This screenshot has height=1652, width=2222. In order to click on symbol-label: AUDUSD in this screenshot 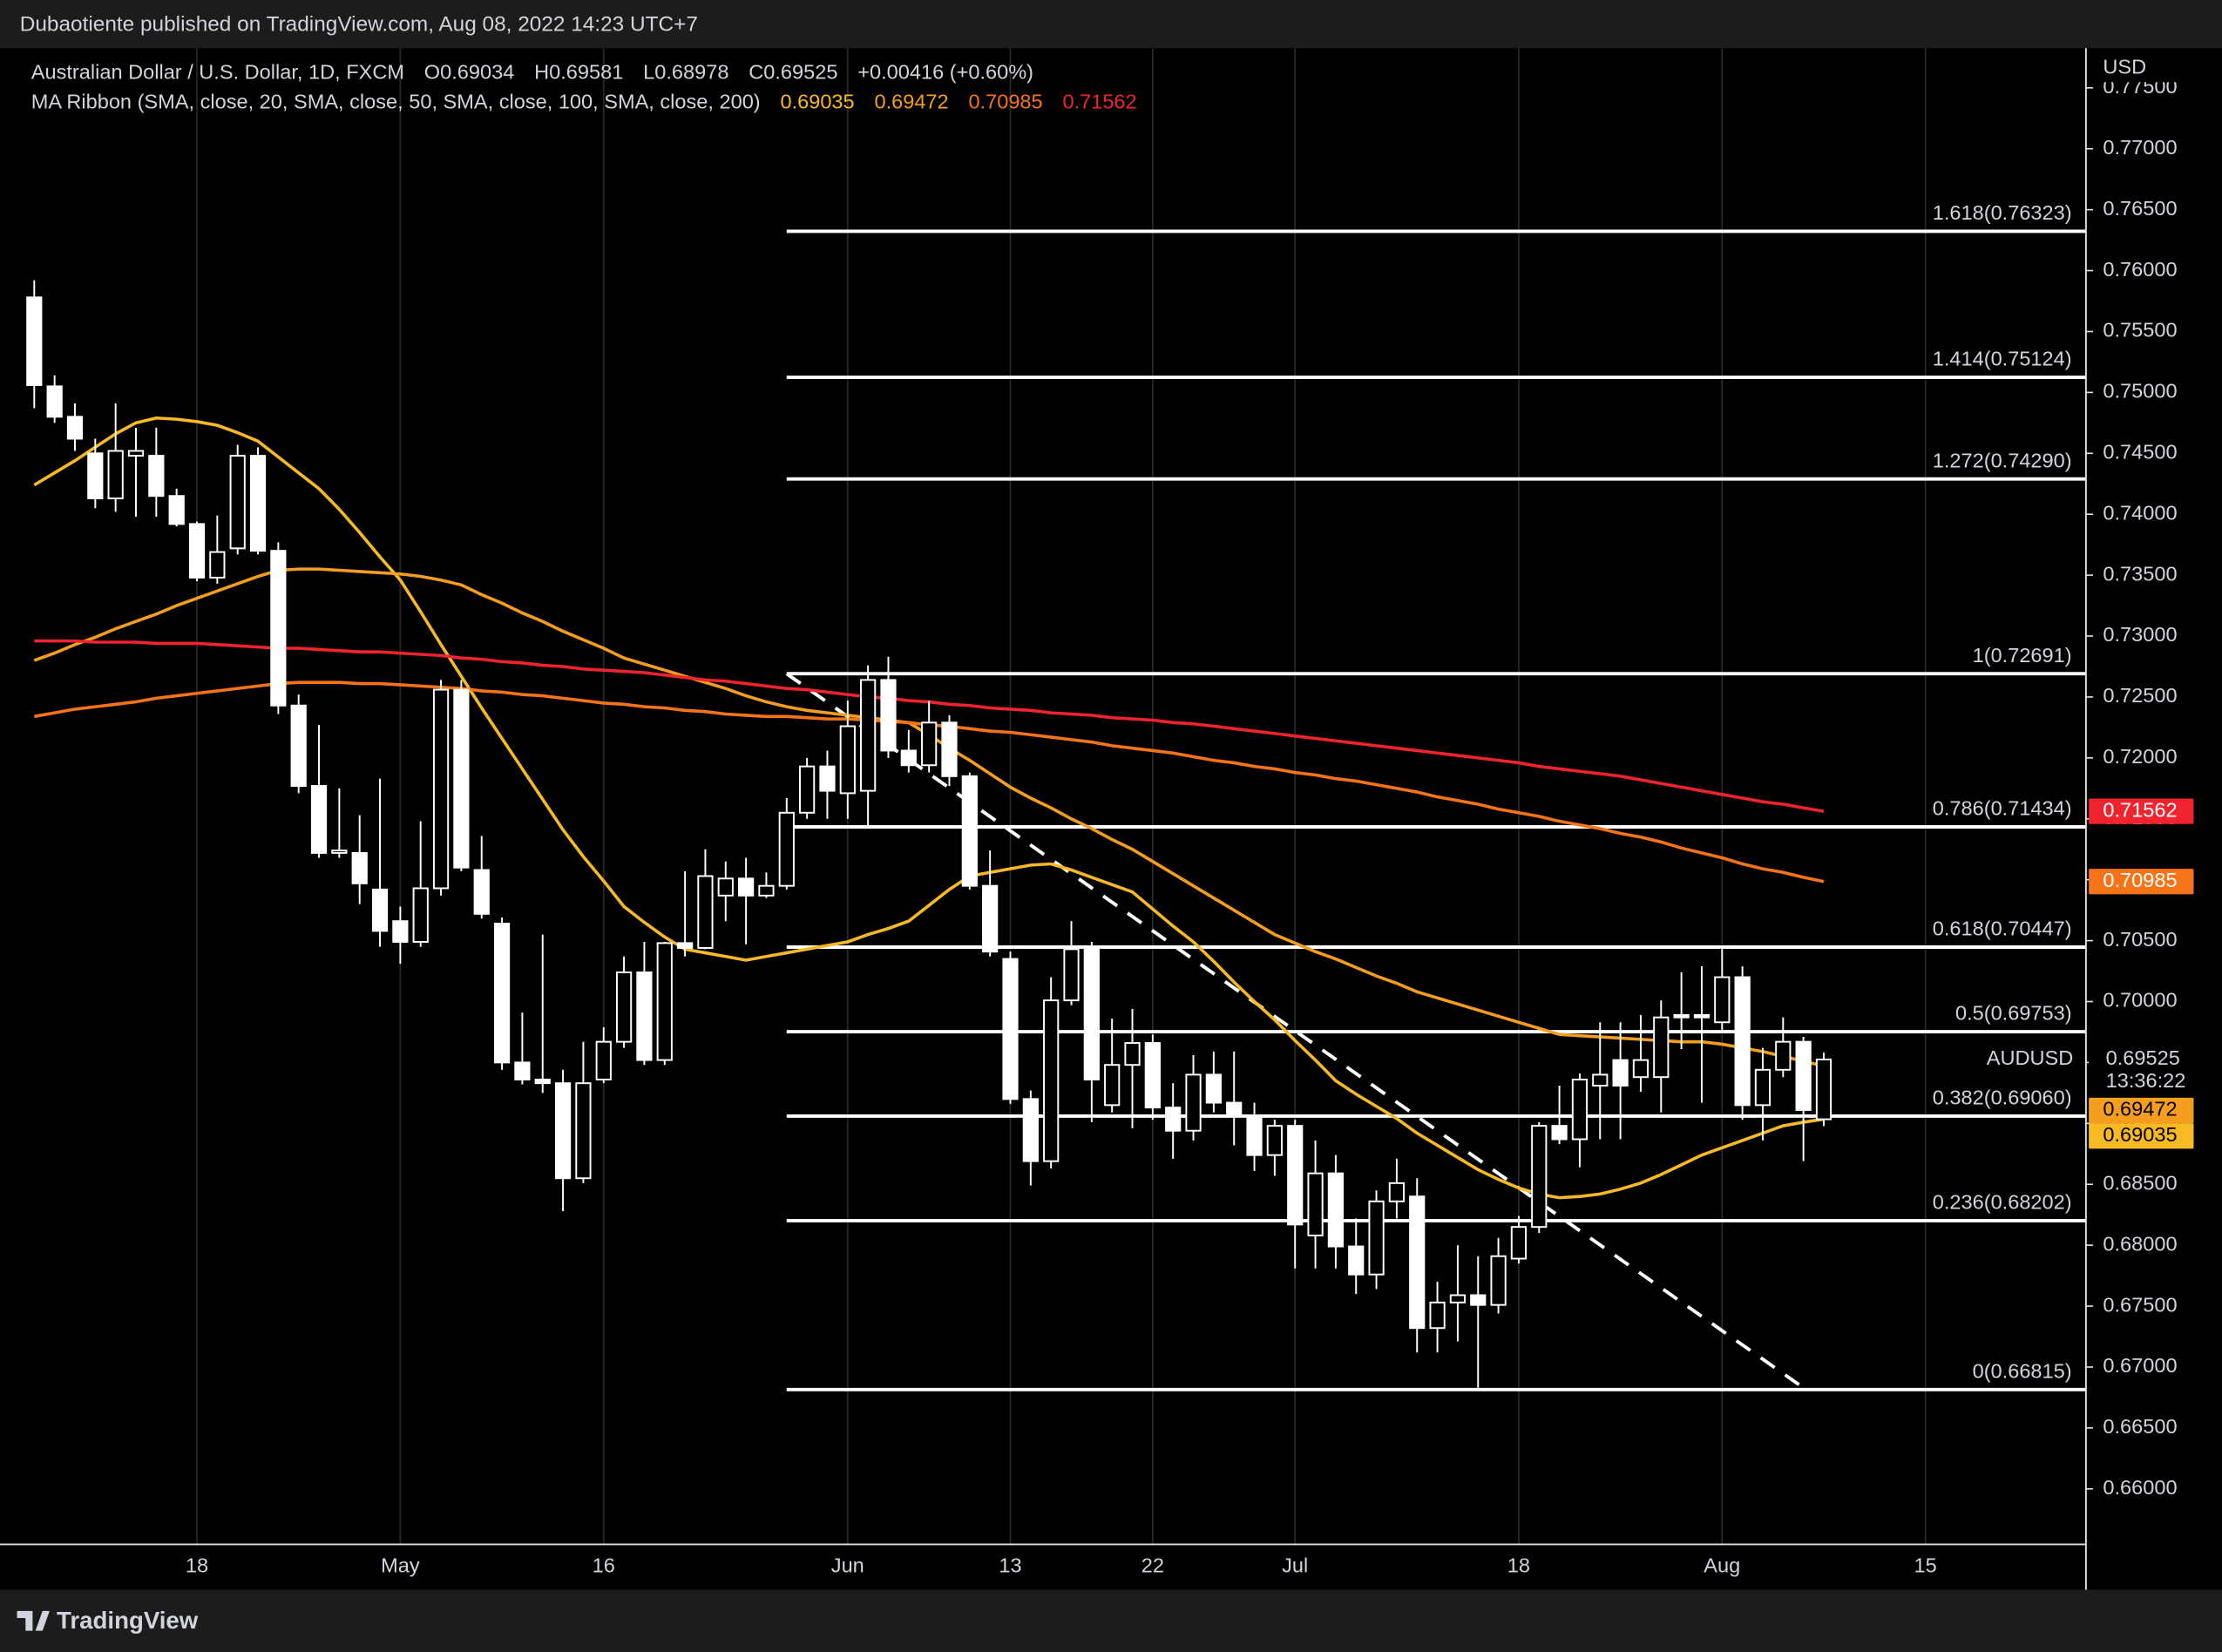, I will do `click(2030, 1057)`.